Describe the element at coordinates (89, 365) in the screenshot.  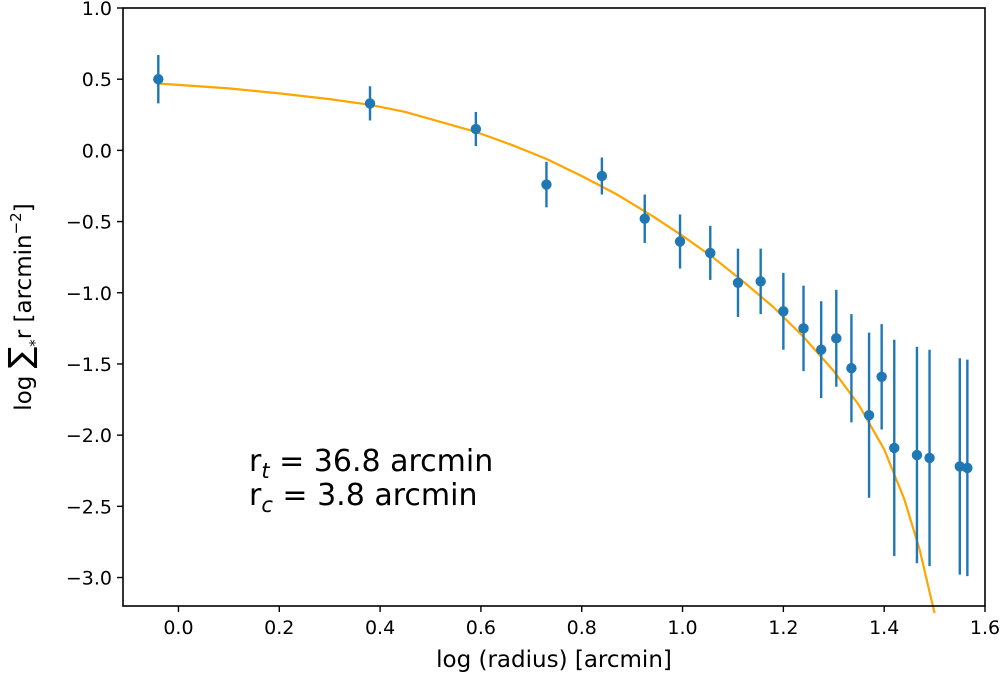
I see `y-tick-label: −1.5` at that location.